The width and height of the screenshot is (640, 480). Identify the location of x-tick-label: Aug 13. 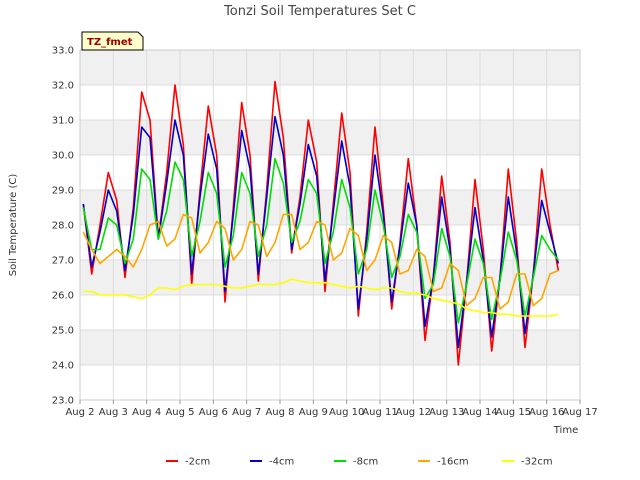
(446, 412).